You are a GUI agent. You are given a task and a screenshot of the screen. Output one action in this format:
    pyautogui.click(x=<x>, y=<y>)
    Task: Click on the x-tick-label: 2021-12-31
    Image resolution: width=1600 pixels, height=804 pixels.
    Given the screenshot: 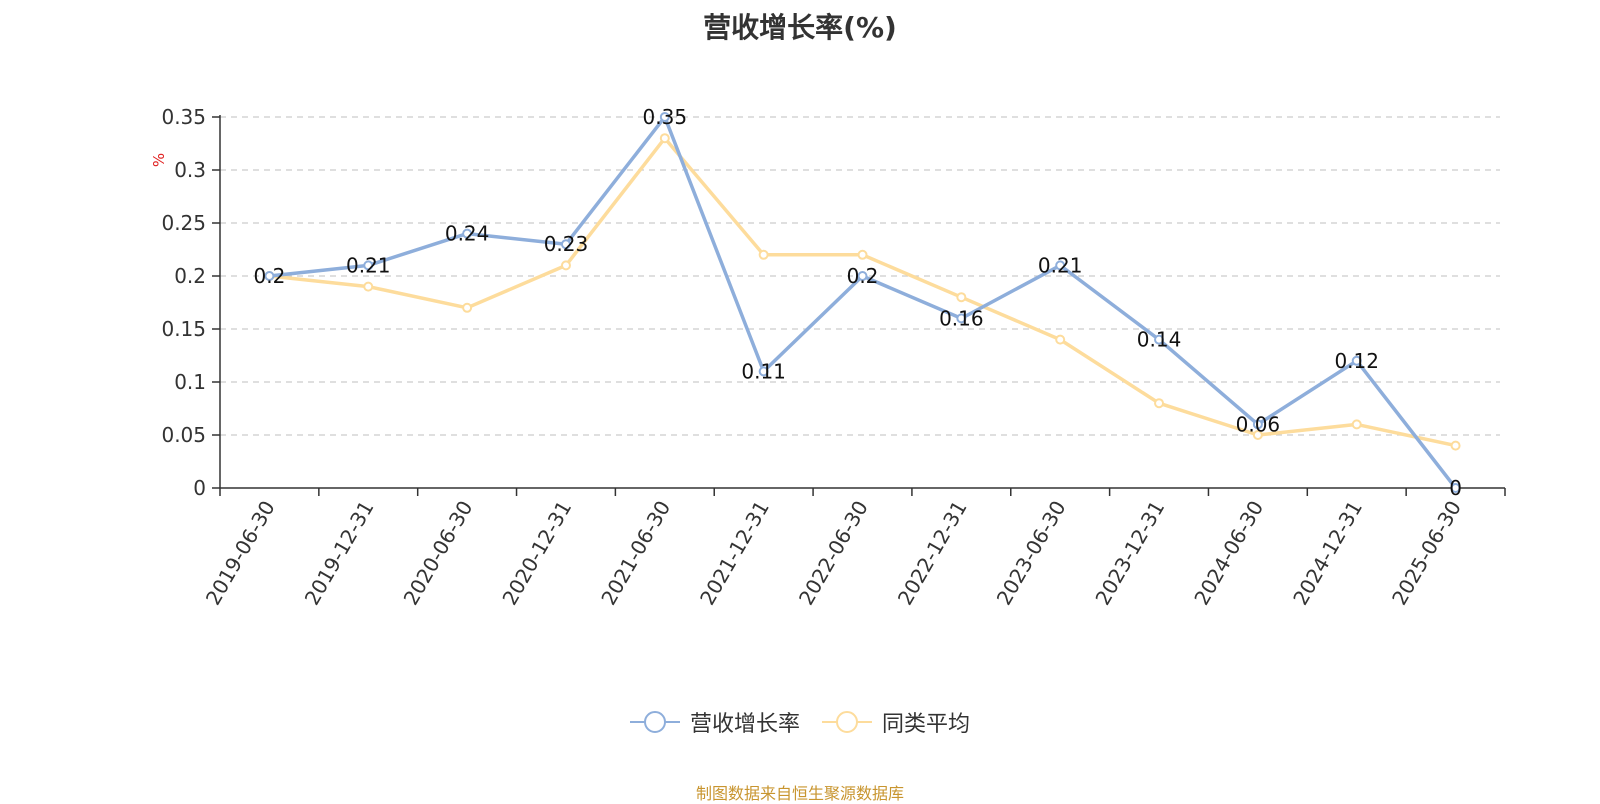 What is the action you would take?
    pyautogui.click(x=734, y=553)
    